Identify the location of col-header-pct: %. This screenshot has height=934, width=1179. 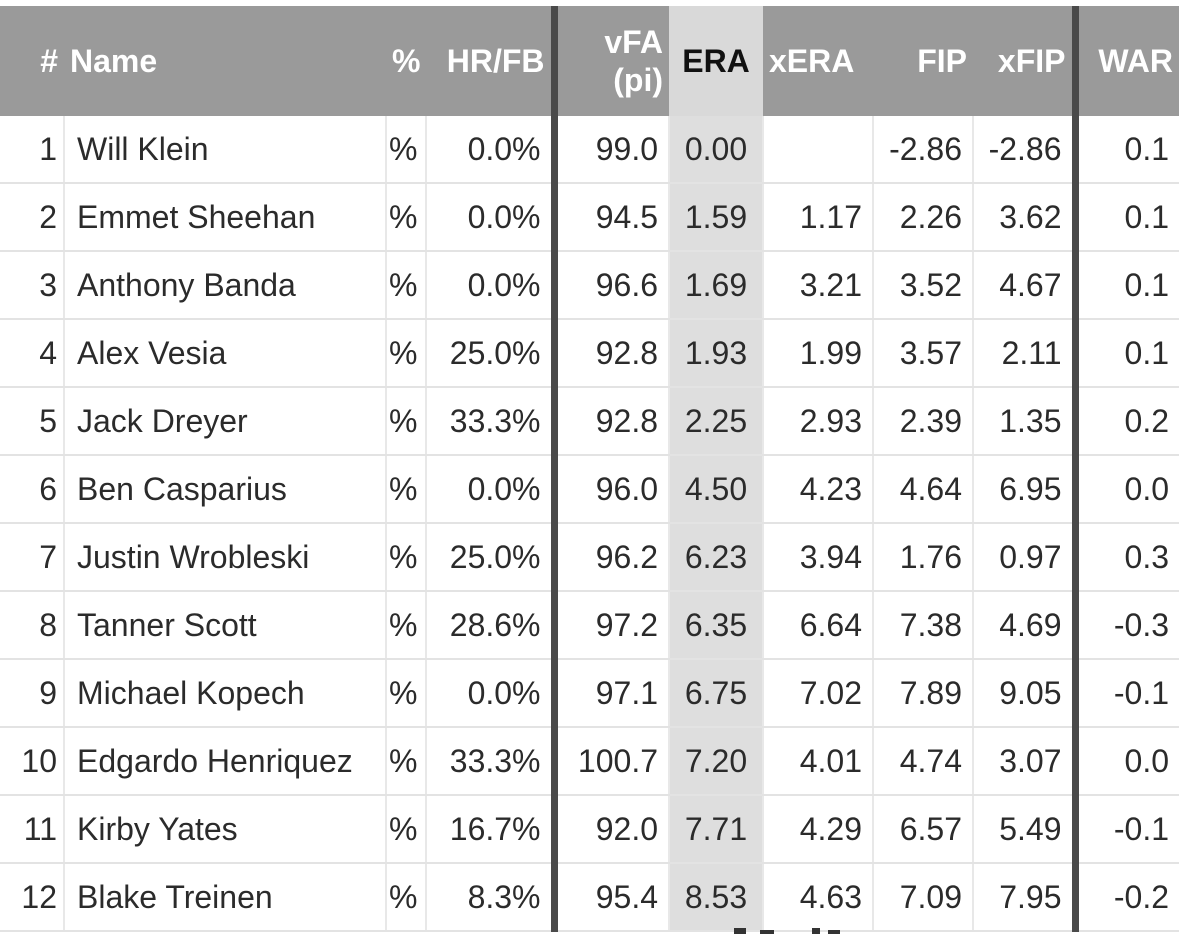
(406, 61).